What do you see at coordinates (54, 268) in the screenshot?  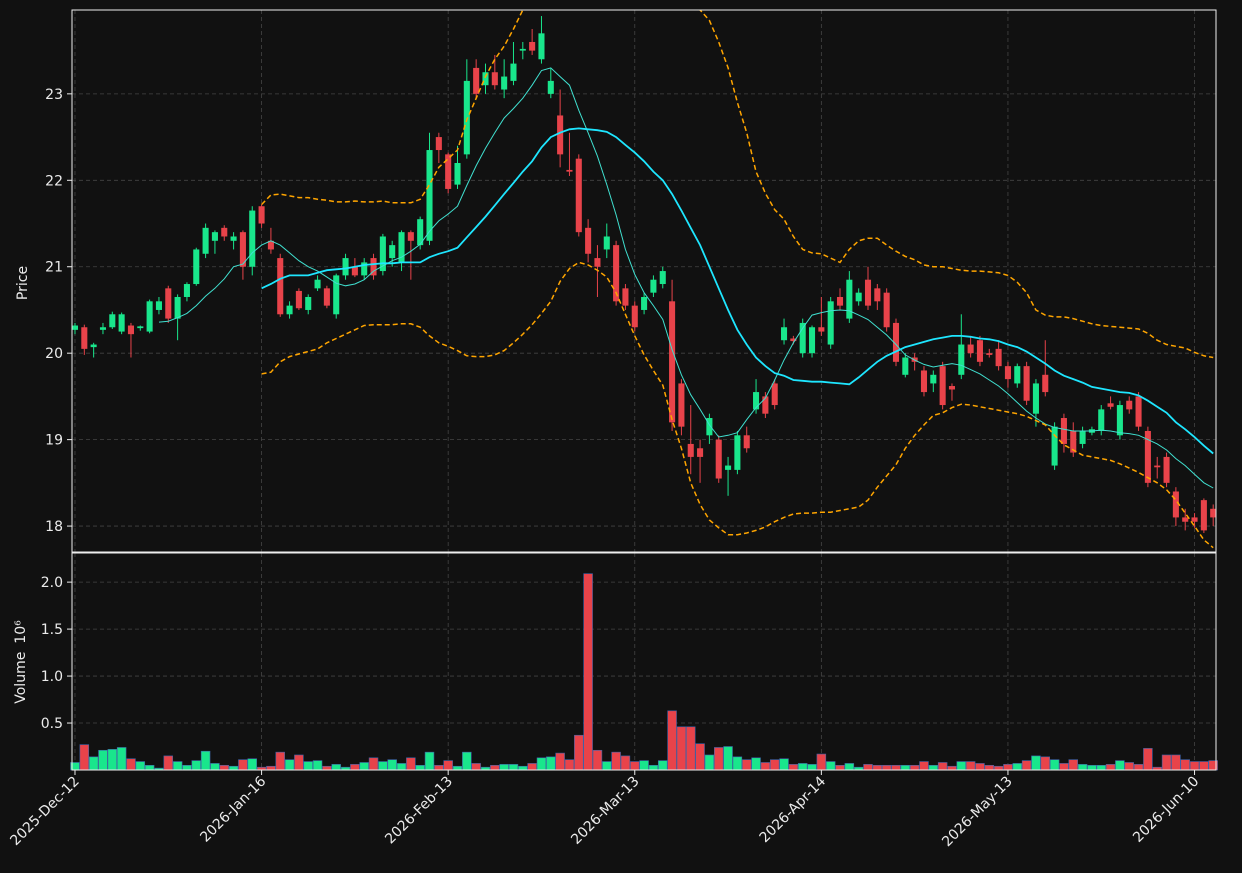 I see `y-tick-label: 21` at bounding box center [54, 268].